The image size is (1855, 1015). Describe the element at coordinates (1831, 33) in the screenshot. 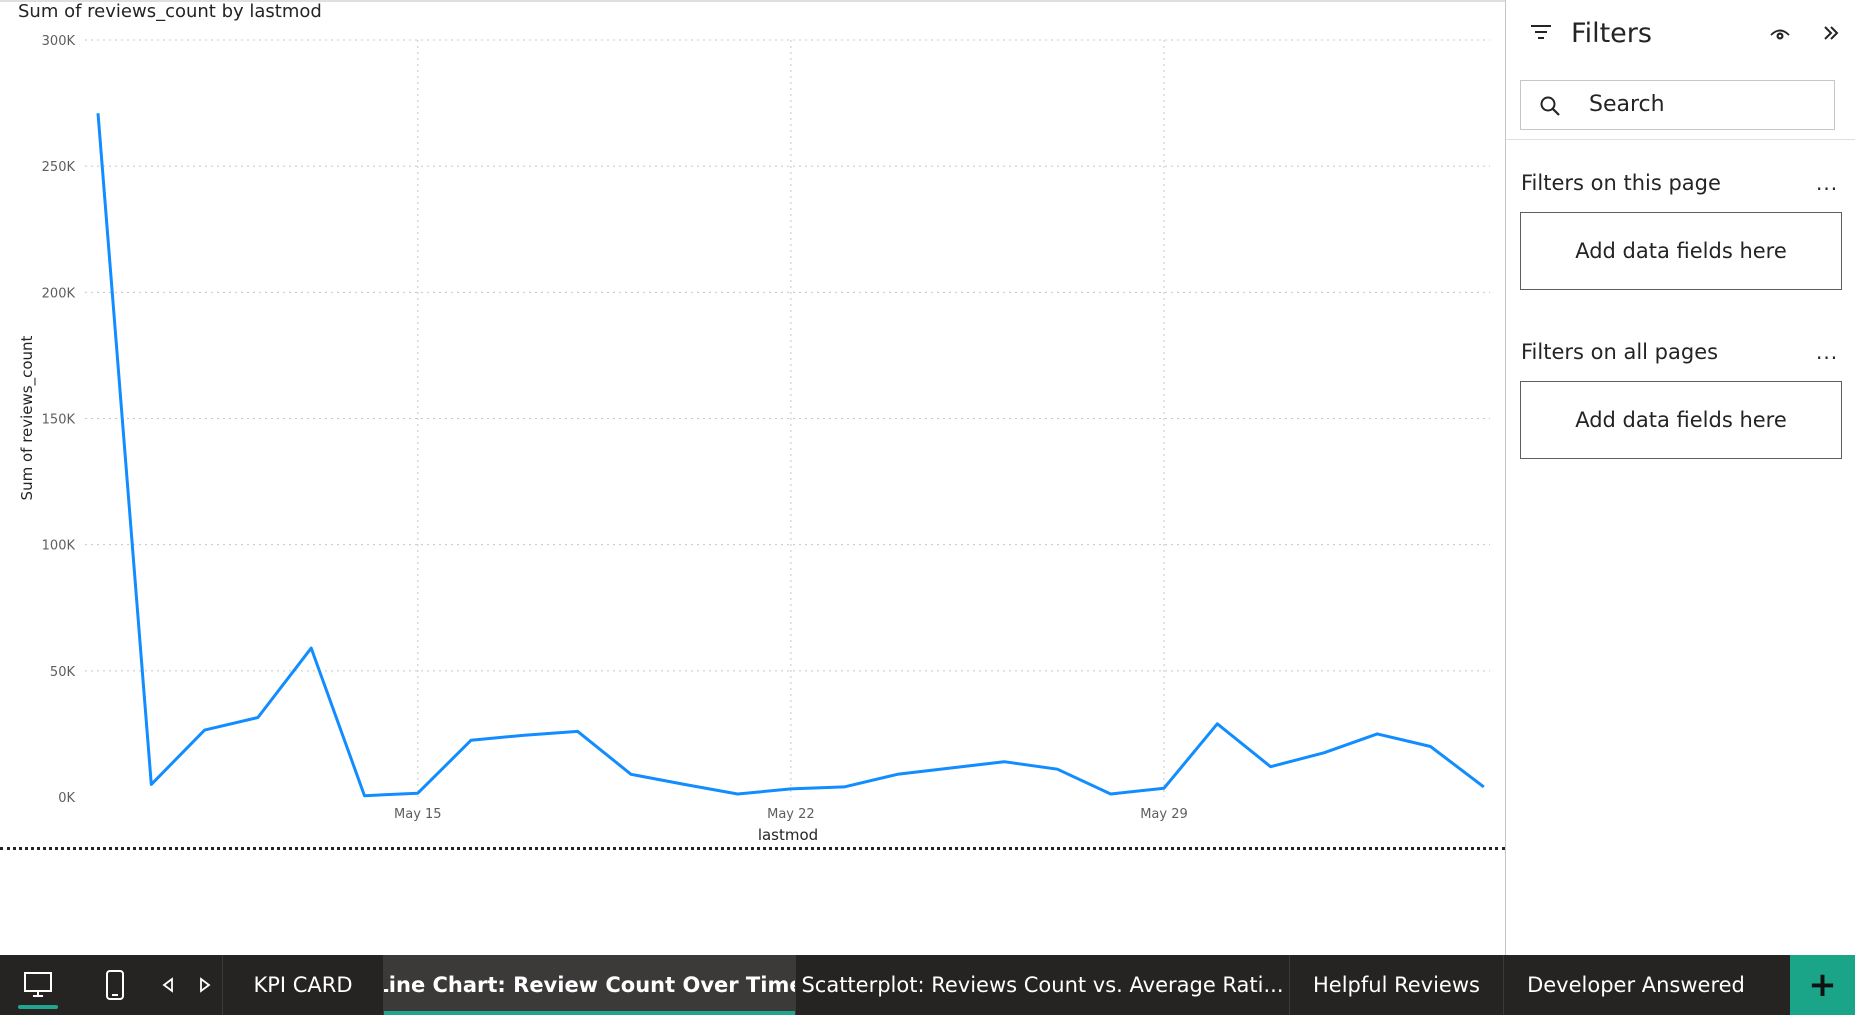

I see `chevron-double-right-icon` at that location.